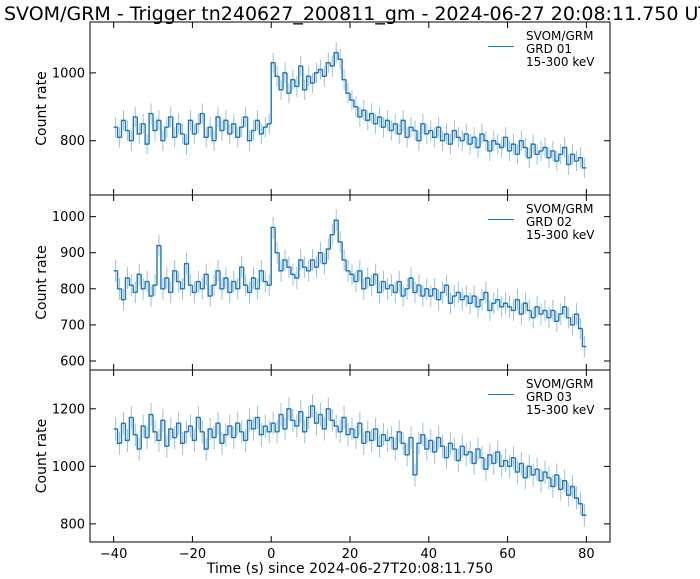 This screenshot has height=579, width=700. What do you see at coordinates (113, 554) in the screenshot?
I see `x-tick-label: −40` at bounding box center [113, 554].